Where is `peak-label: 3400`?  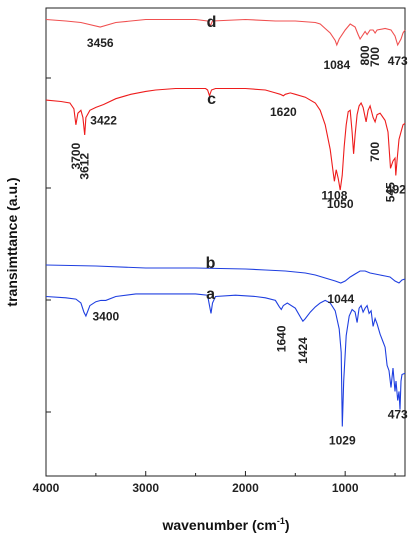 peak-label: 3400 is located at coordinates (105, 316).